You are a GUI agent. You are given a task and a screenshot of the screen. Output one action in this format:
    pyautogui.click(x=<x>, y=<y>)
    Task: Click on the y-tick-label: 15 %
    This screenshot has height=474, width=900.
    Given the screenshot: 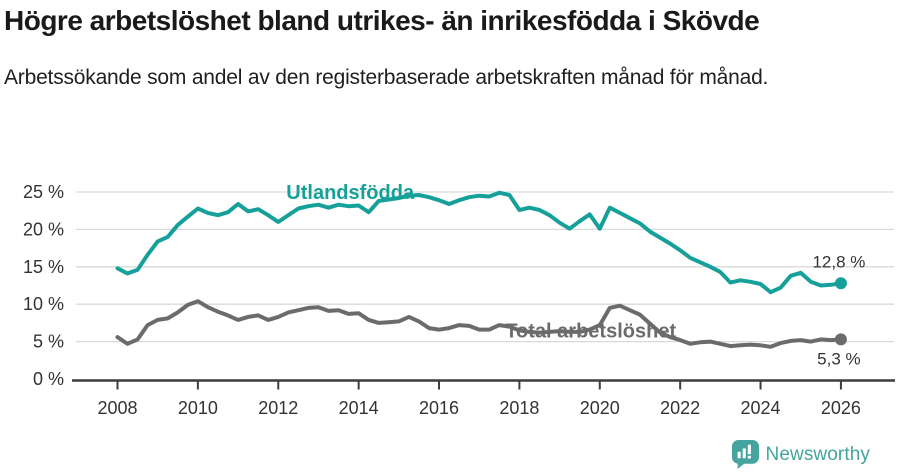 What is the action you would take?
    pyautogui.click(x=43, y=267)
    